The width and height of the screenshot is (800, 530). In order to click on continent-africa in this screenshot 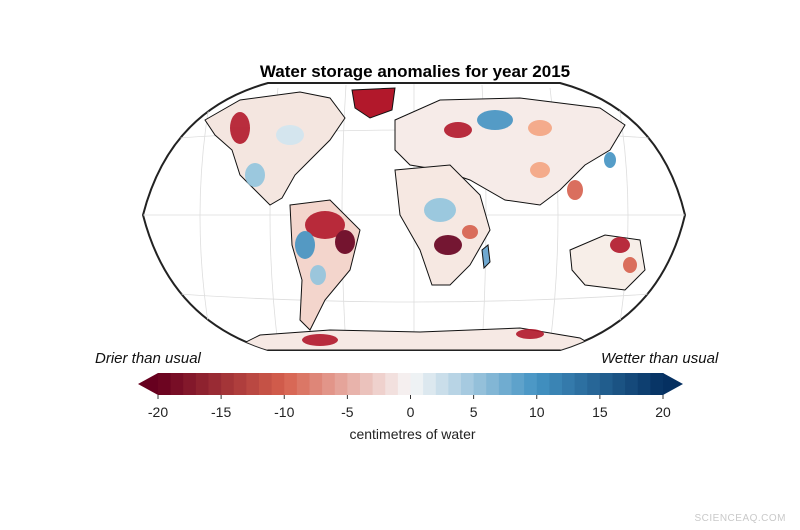, I will do `click(442, 225)`.